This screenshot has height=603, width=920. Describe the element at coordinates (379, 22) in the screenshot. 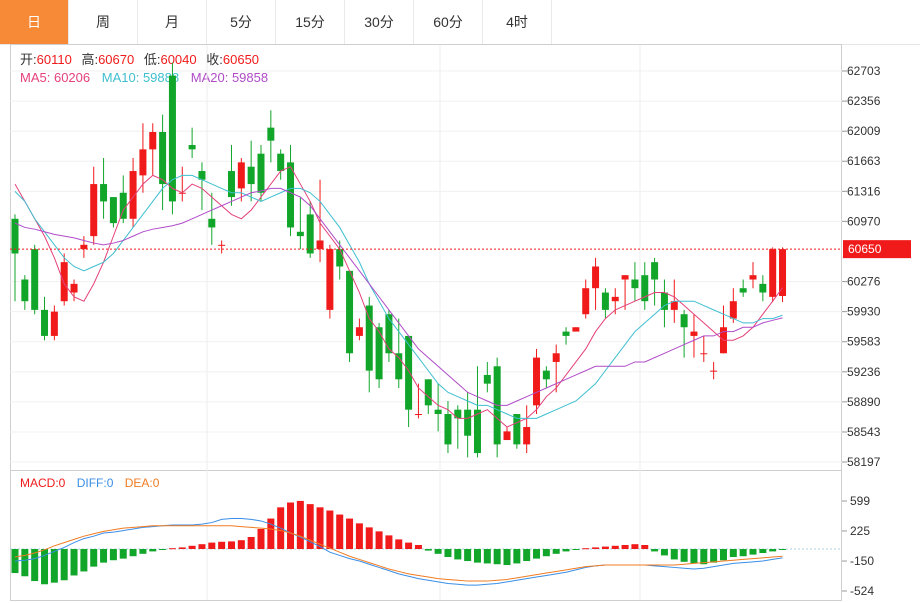

I see `tab-5: 30分` at that location.